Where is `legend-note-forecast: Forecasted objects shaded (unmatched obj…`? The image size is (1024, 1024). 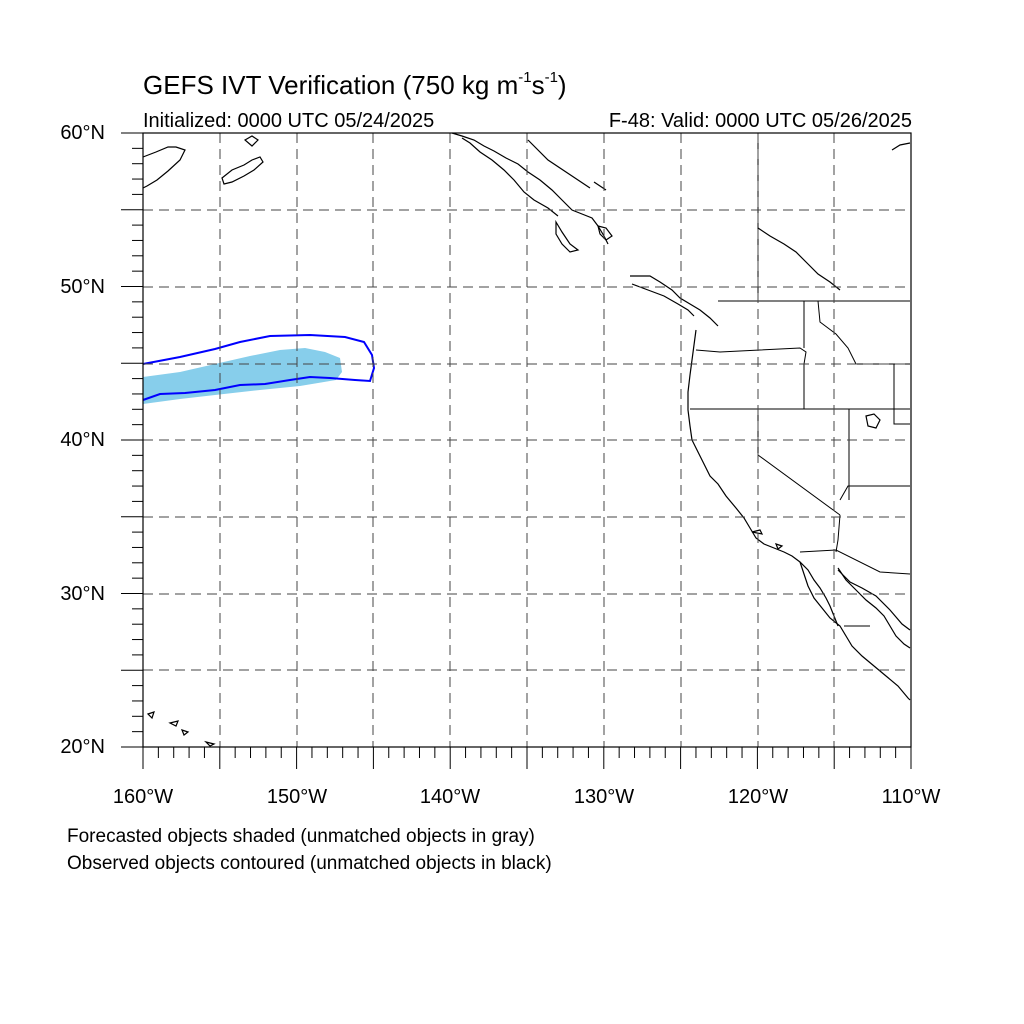 legend-note-forecast: Forecasted objects shaded (unmatched obj… is located at coordinates (301, 836).